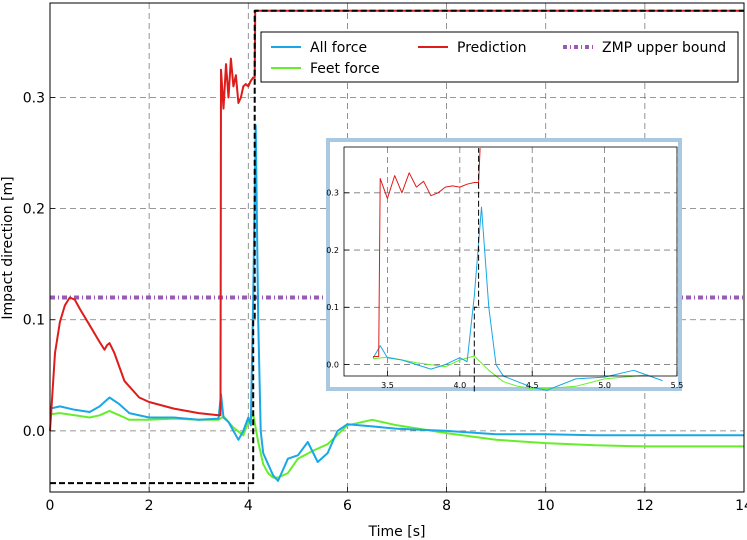 Image resolution: width=747 pixels, height=540 pixels. I want to click on legend-box, so click(499, 57).